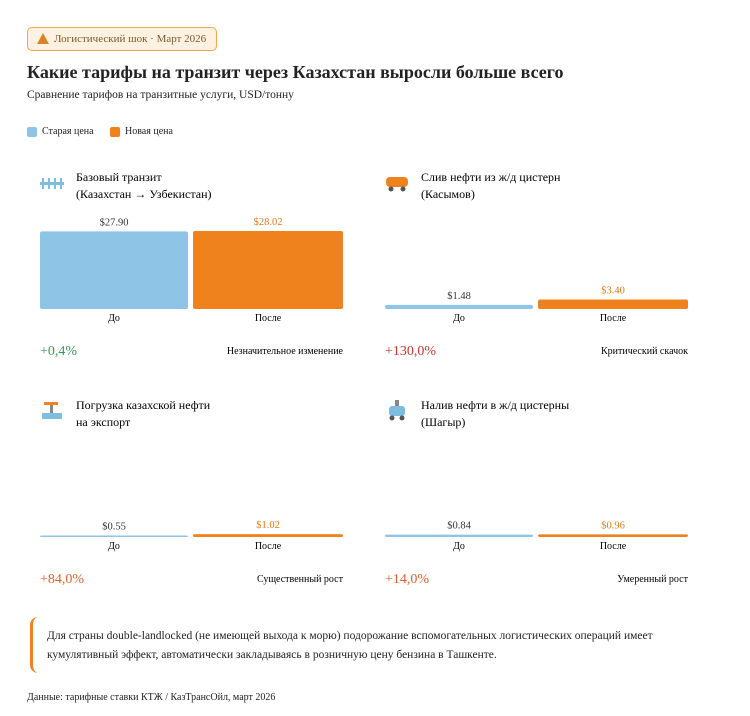  I want to click on legend-item: Старая цена, so click(60, 131).